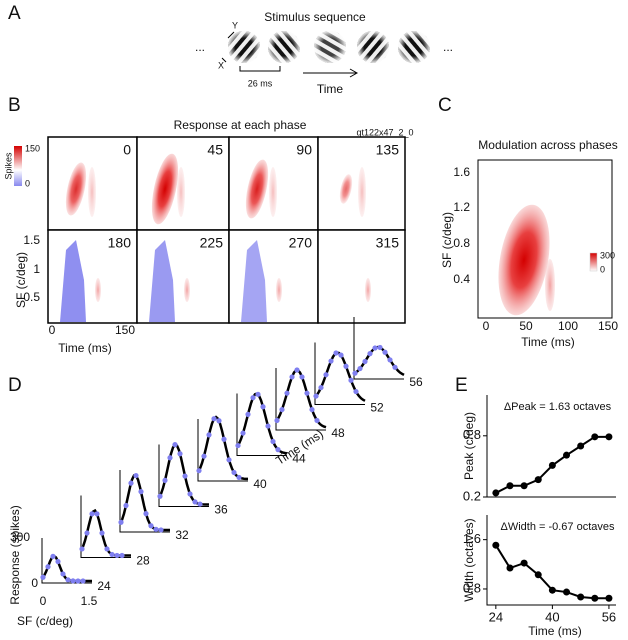 This screenshot has height=640, width=628. Describe the element at coordinates (557, 527) in the screenshot. I see `annotation: ΔWidth = -0.67 octaves` at that location.